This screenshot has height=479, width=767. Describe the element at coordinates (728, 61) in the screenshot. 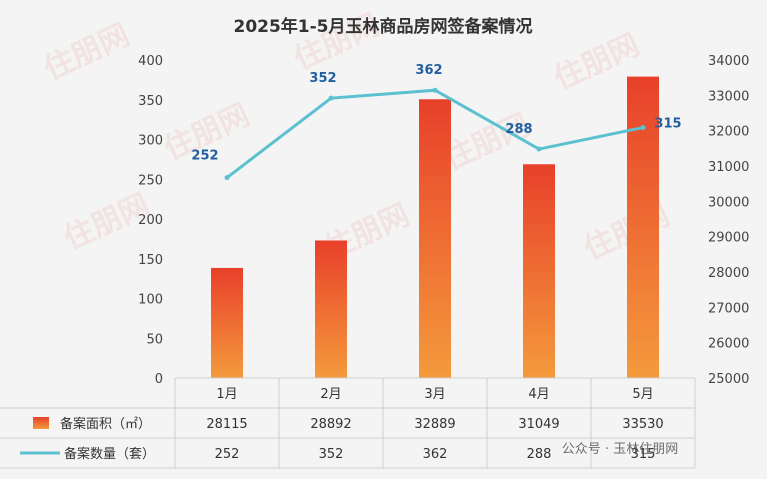

I see `y-right-tick-label: 34000` at that location.